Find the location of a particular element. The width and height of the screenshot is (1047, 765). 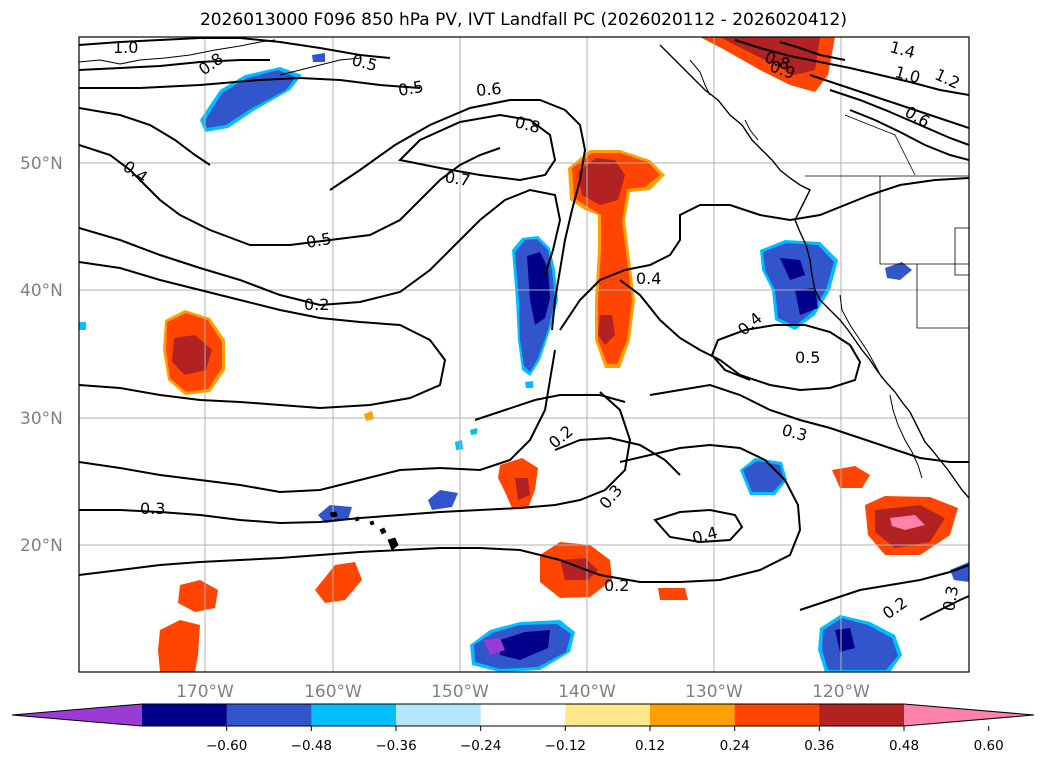

contour-label: 0.4 is located at coordinates (648, 278).